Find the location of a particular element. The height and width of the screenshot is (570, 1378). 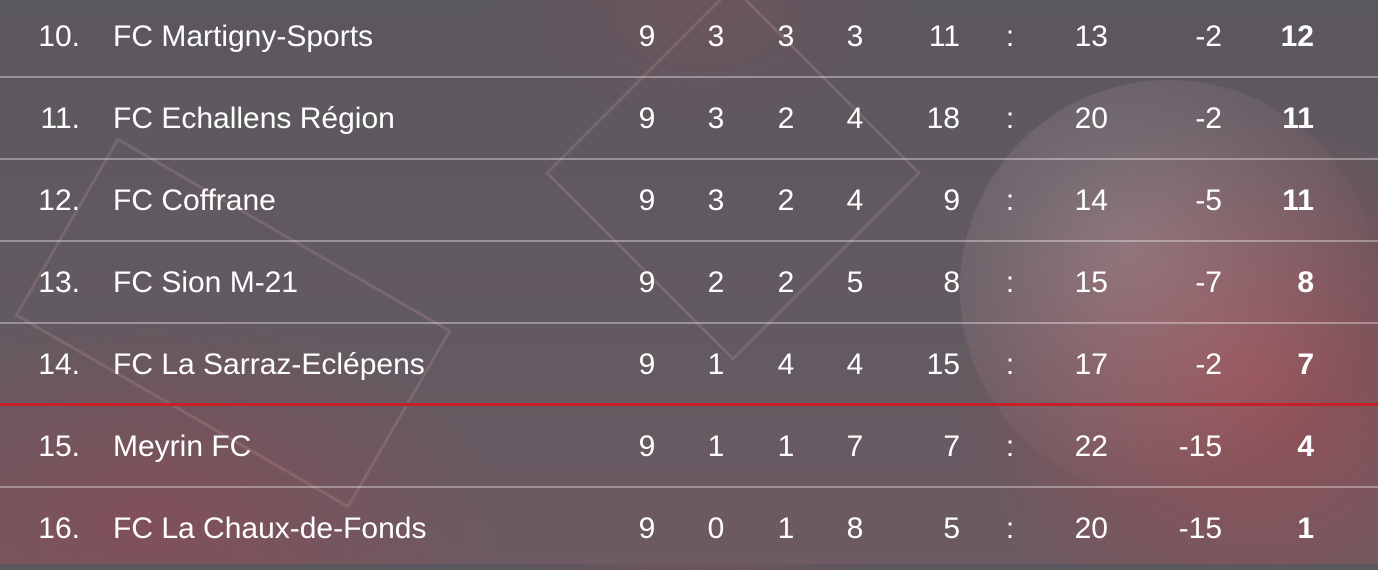

rank: 11. is located at coordinates (60, 118).